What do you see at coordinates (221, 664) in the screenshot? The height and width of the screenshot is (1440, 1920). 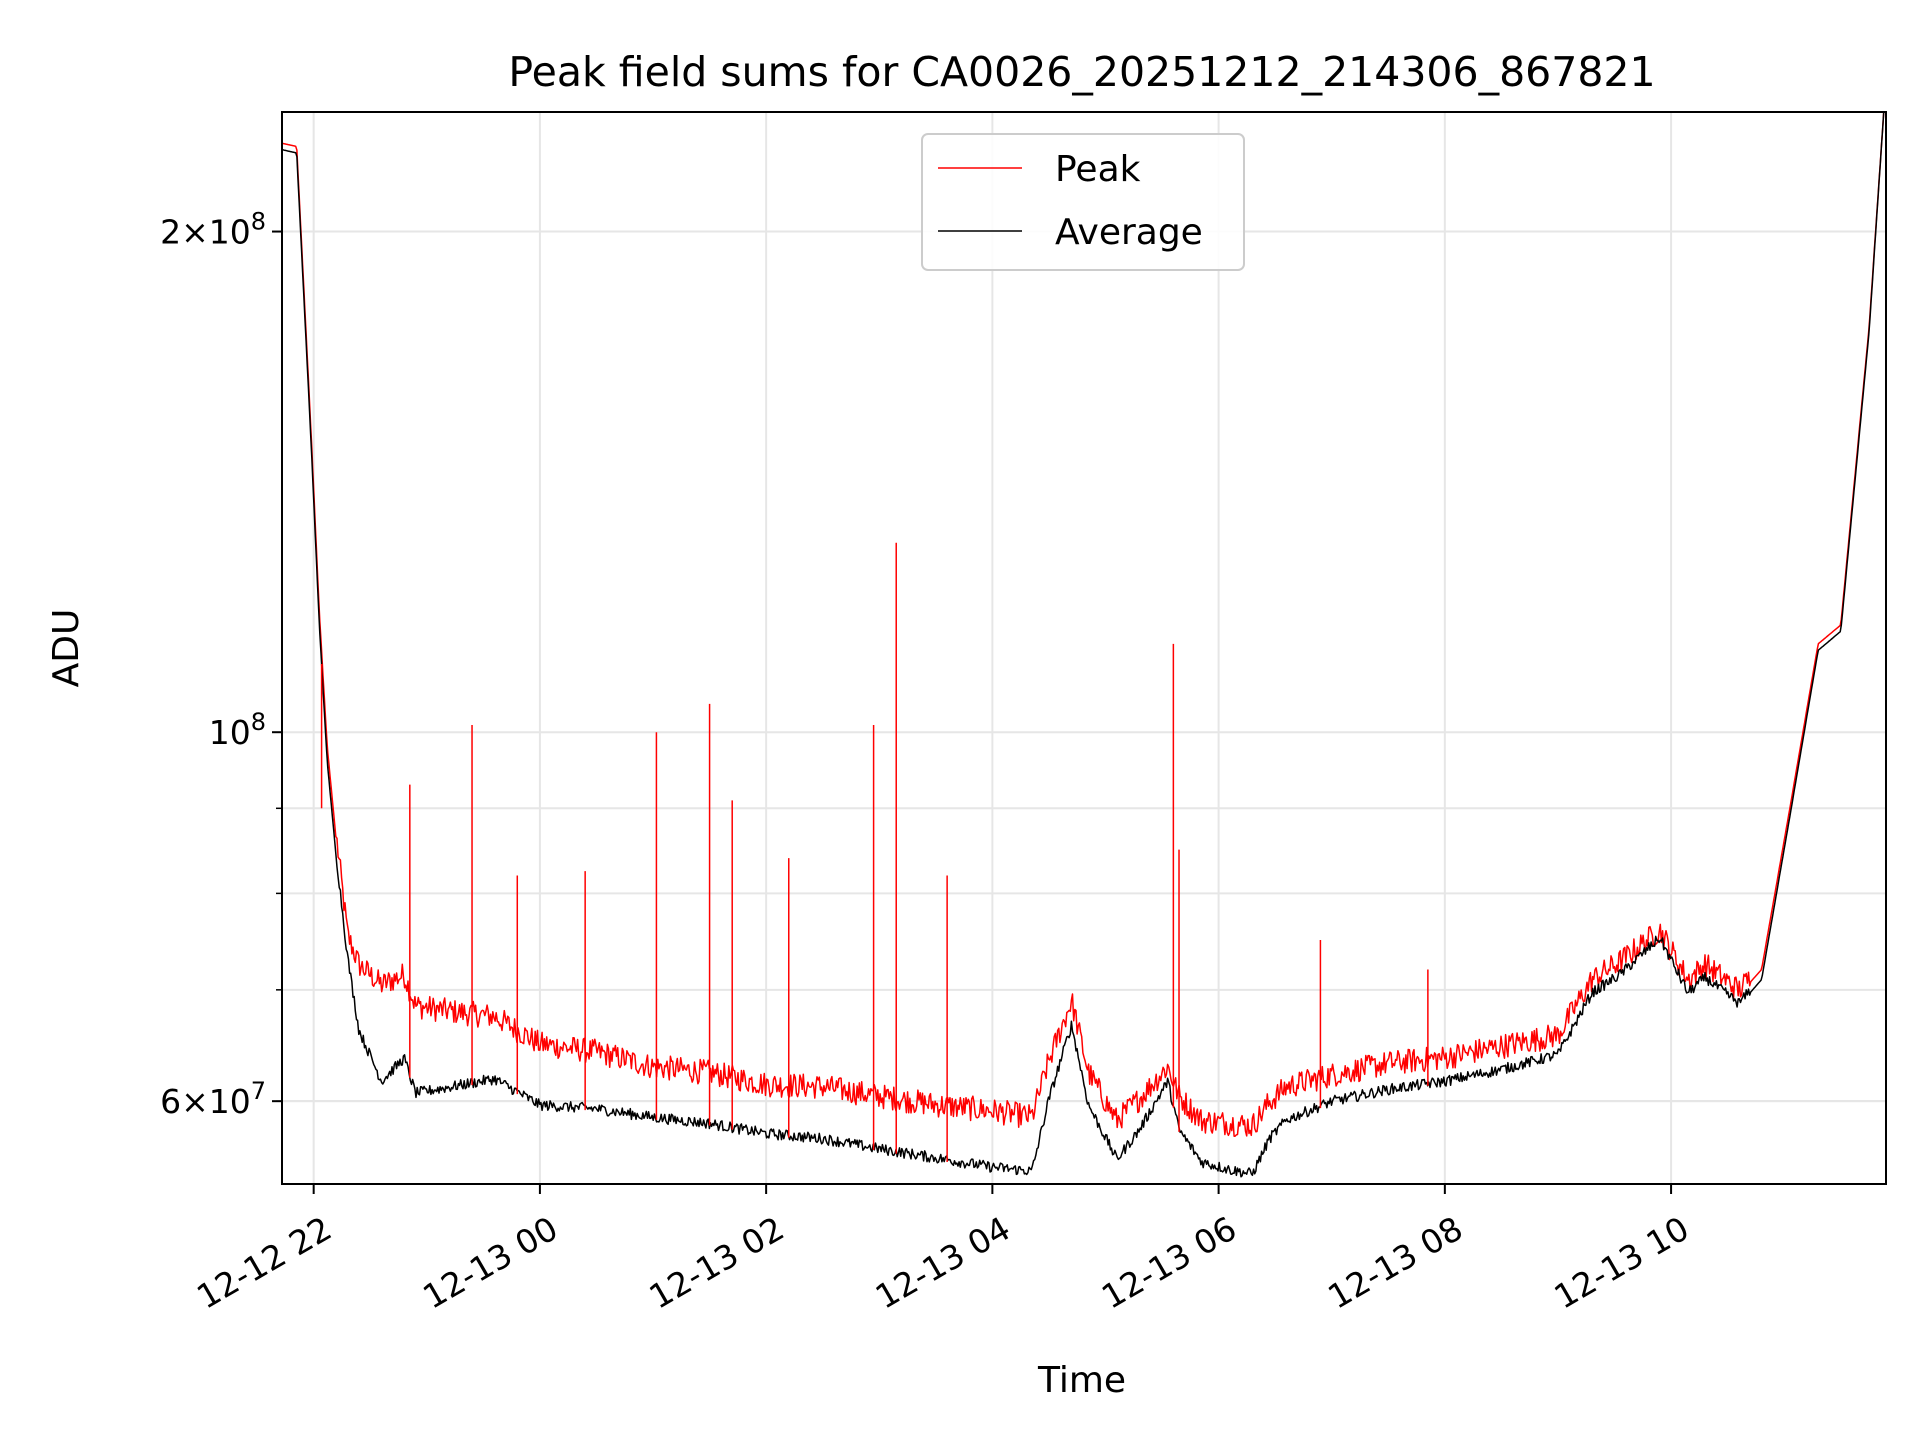 I see `y-axis: 6×107 108 2×108` at bounding box center [221, 664].